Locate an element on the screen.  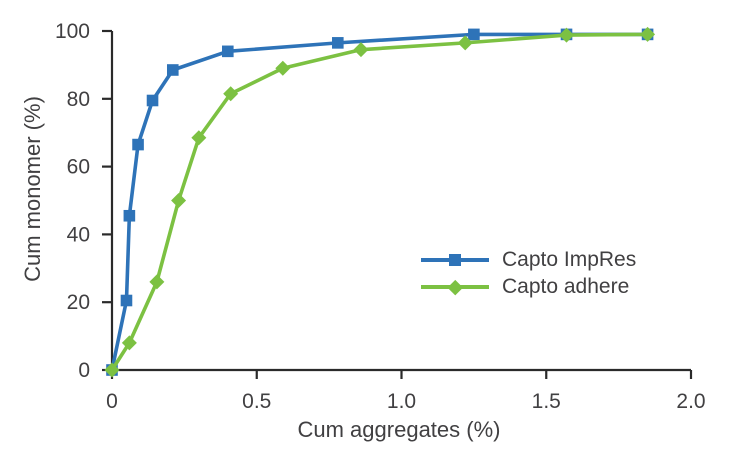
legend-item-capto-adhere: Capto adhere is located at coordinates (528, 286).